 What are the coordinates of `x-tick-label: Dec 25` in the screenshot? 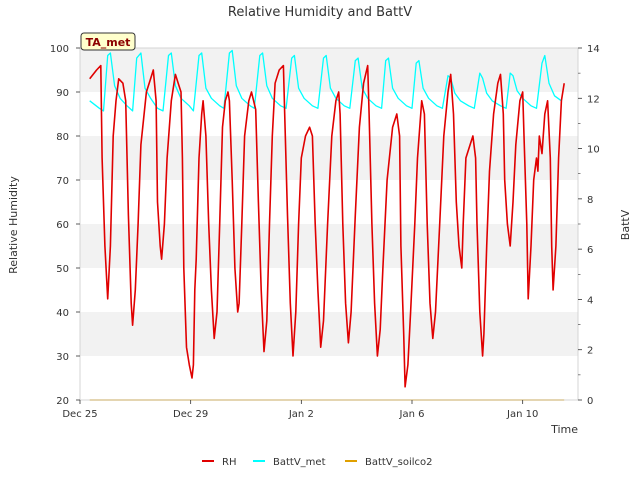 It's located at (79, 414).